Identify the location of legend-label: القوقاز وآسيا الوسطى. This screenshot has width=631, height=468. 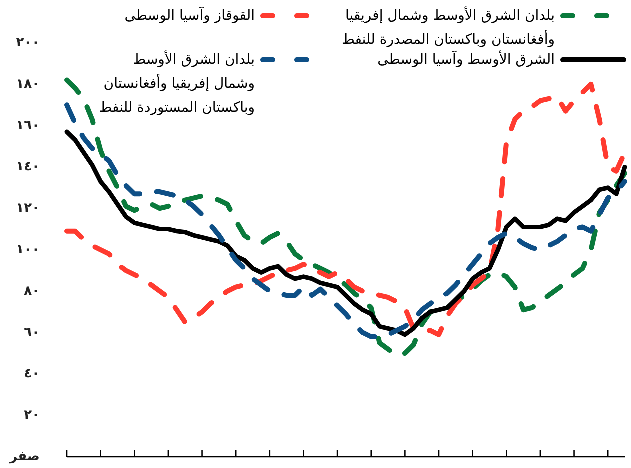
(189, 16).